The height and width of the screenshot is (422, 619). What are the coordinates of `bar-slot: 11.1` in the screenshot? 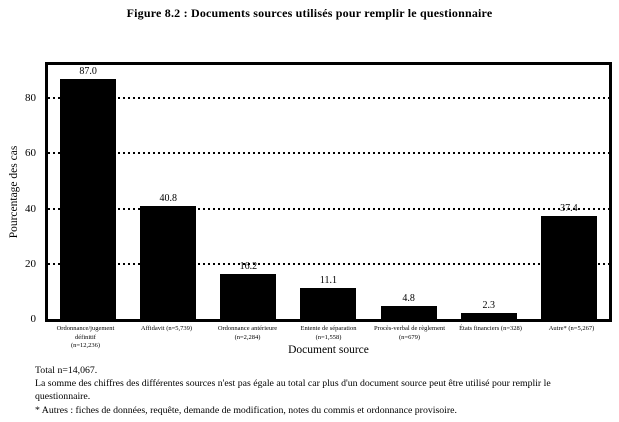 It's located at (328, 192).